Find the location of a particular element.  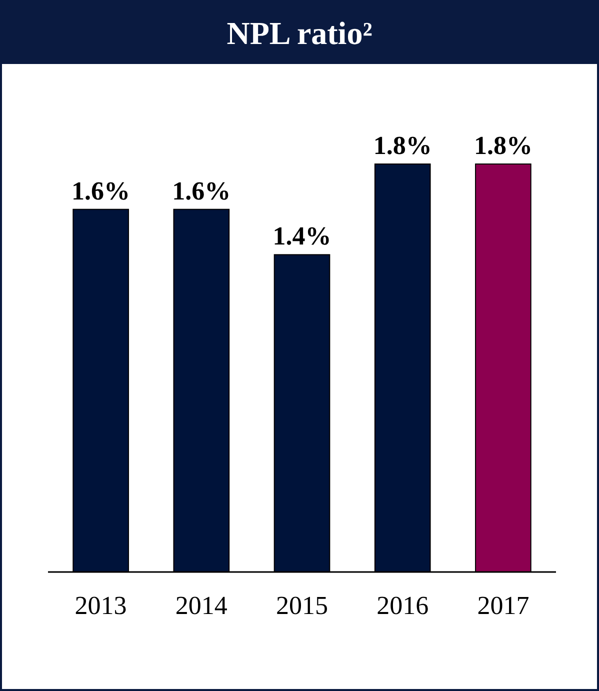

x-tick-label: 2014 is located at coordinates (201, 605).